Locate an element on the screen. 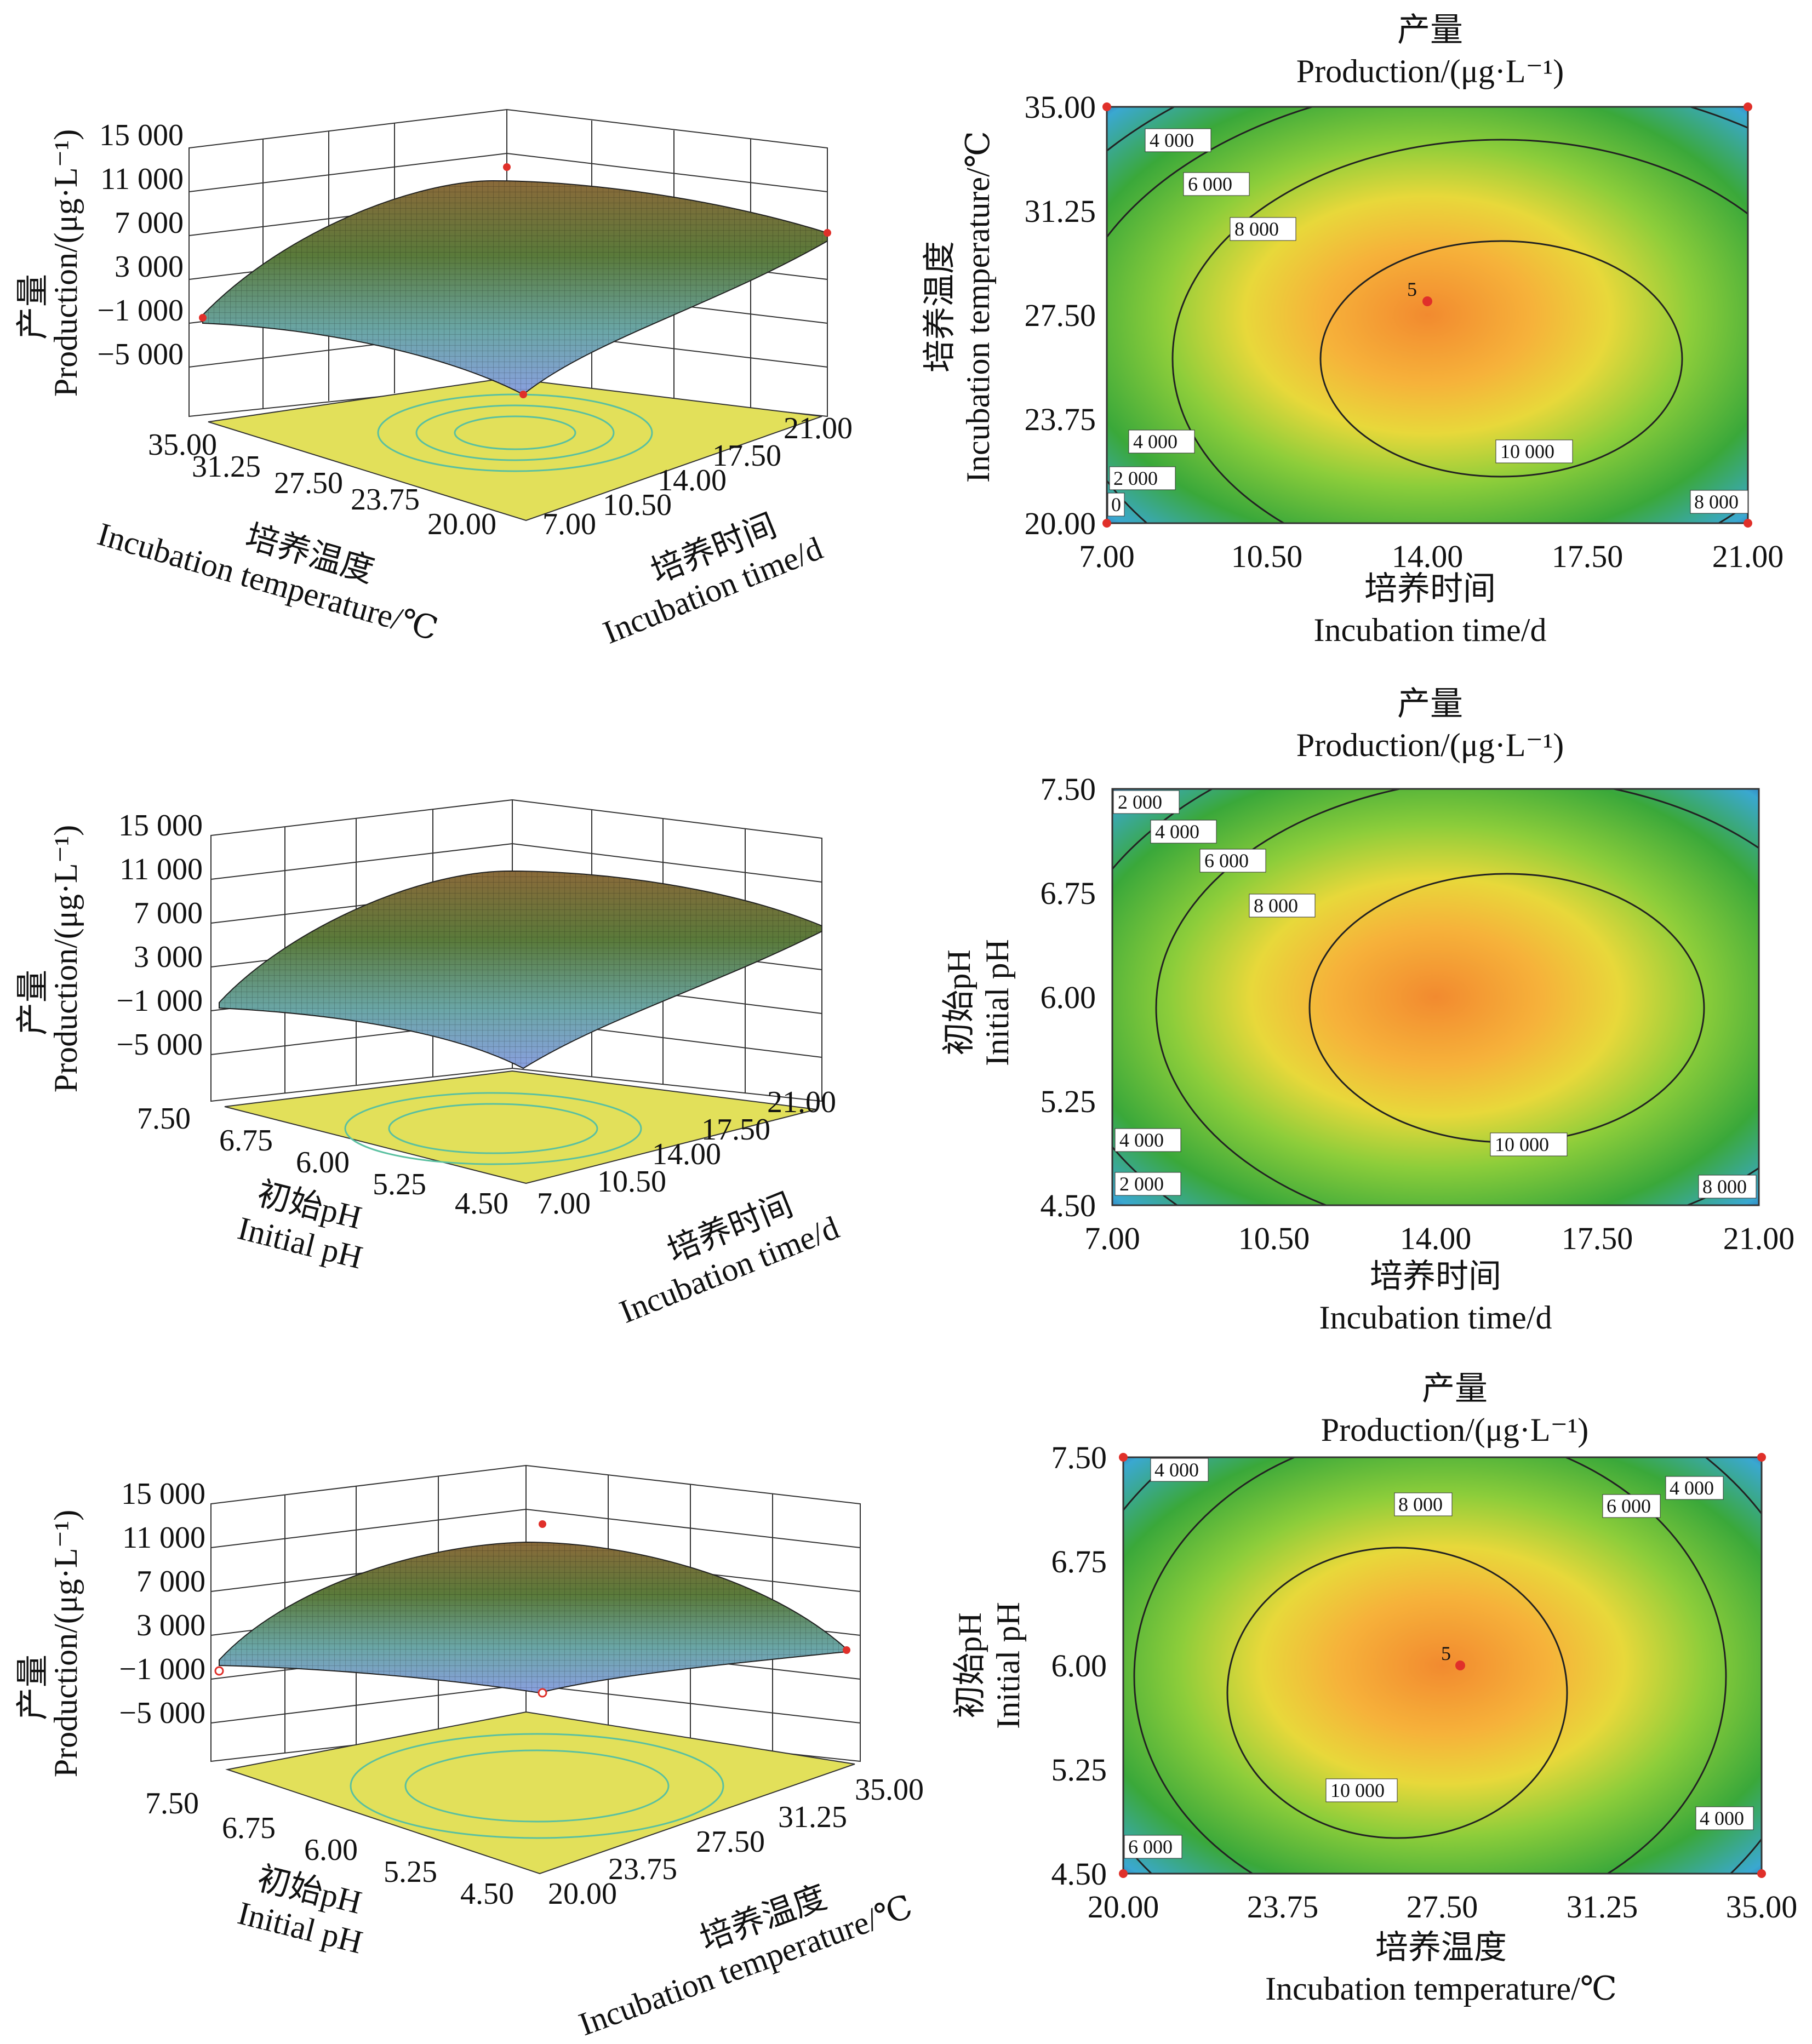  y-tick: 21.00 is located at coordinates (818, 428).